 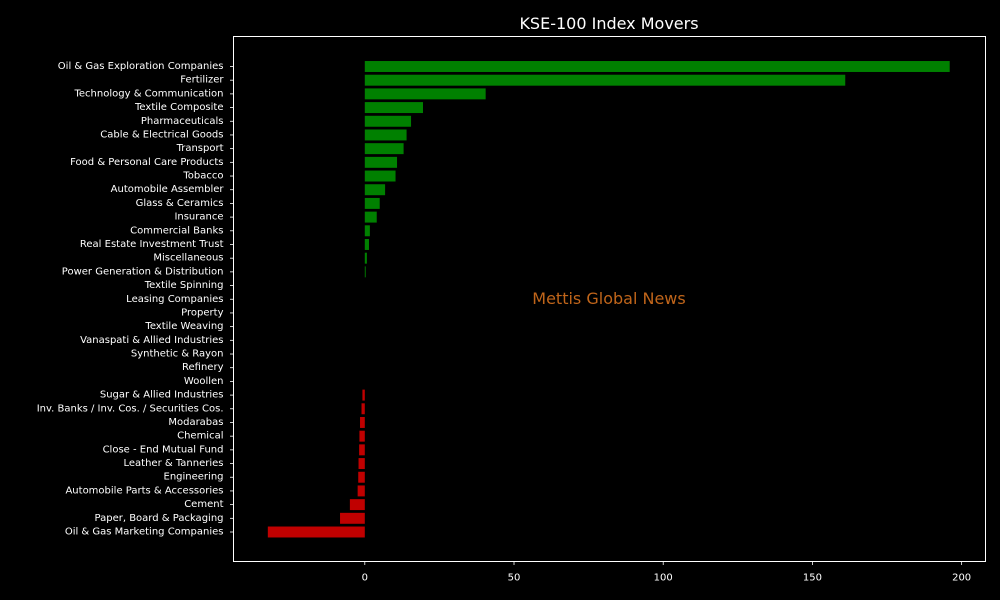 I want to click on y-tick-label: Synthetic & Rayon, so click(x=177, y=354).